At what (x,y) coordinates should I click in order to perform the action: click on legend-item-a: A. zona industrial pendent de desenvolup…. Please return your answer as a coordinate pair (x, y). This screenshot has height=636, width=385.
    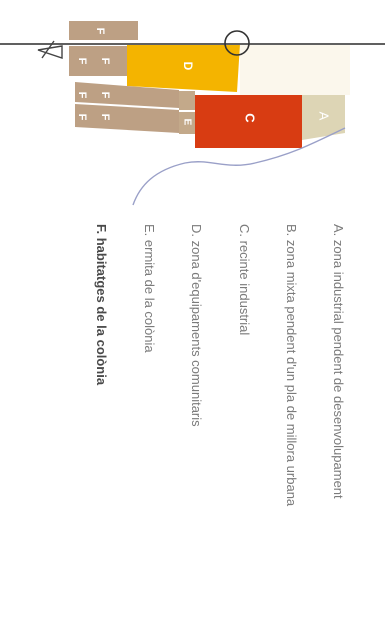
    Looking at the image, I should click on (338, 361).